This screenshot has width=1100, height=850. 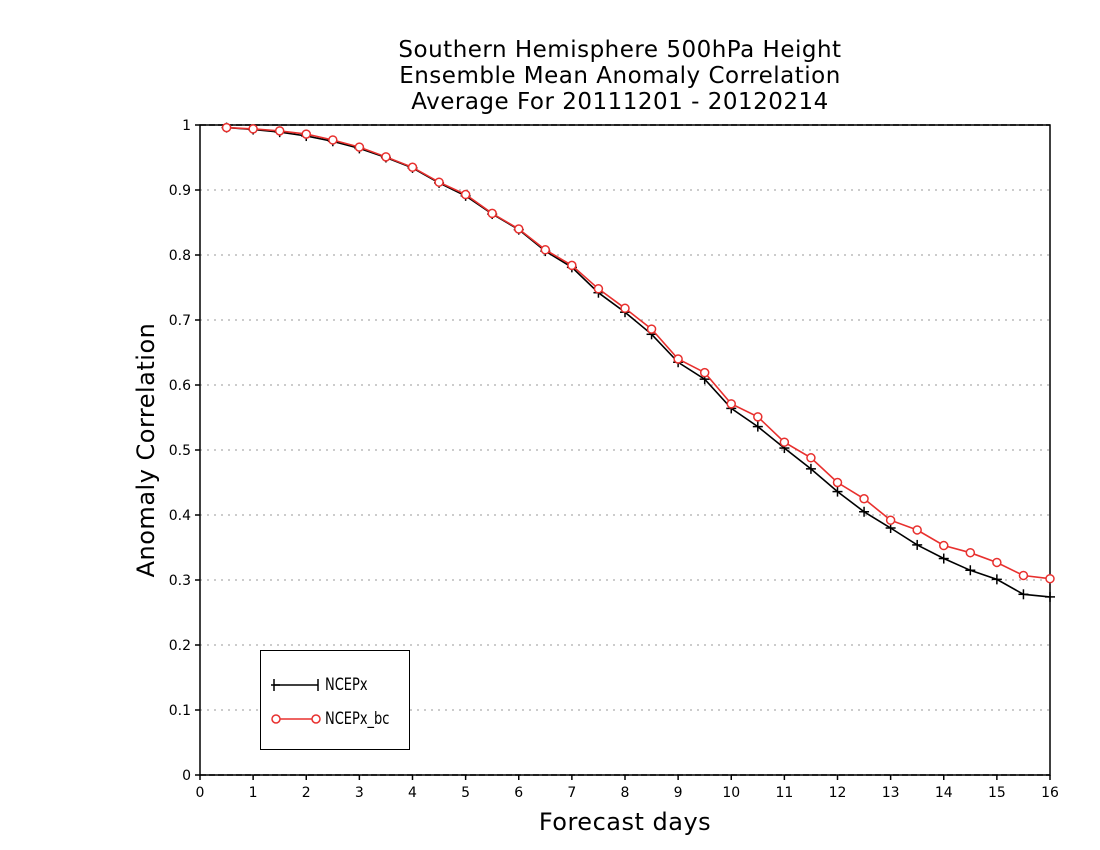 I want to click on x-tick-label: 16, so click(x=1050, y=793).